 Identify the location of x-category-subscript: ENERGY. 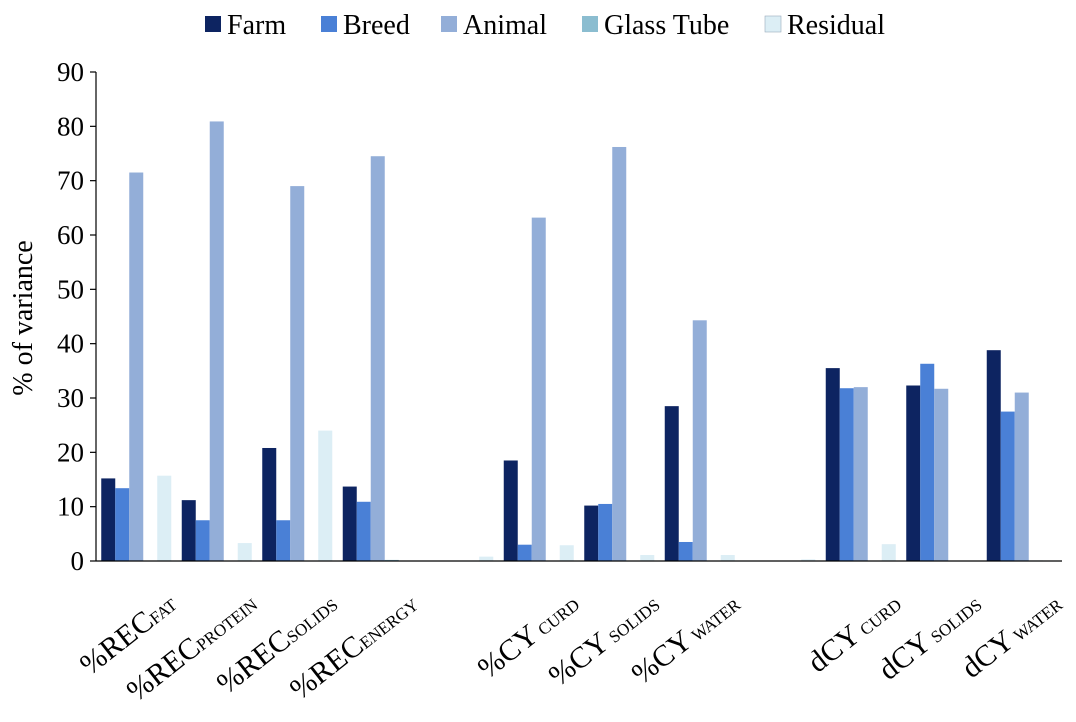
(389, 623).